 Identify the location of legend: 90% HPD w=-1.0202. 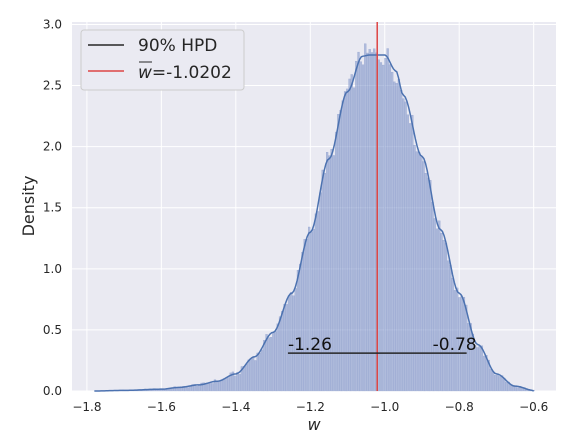
(162, 60).